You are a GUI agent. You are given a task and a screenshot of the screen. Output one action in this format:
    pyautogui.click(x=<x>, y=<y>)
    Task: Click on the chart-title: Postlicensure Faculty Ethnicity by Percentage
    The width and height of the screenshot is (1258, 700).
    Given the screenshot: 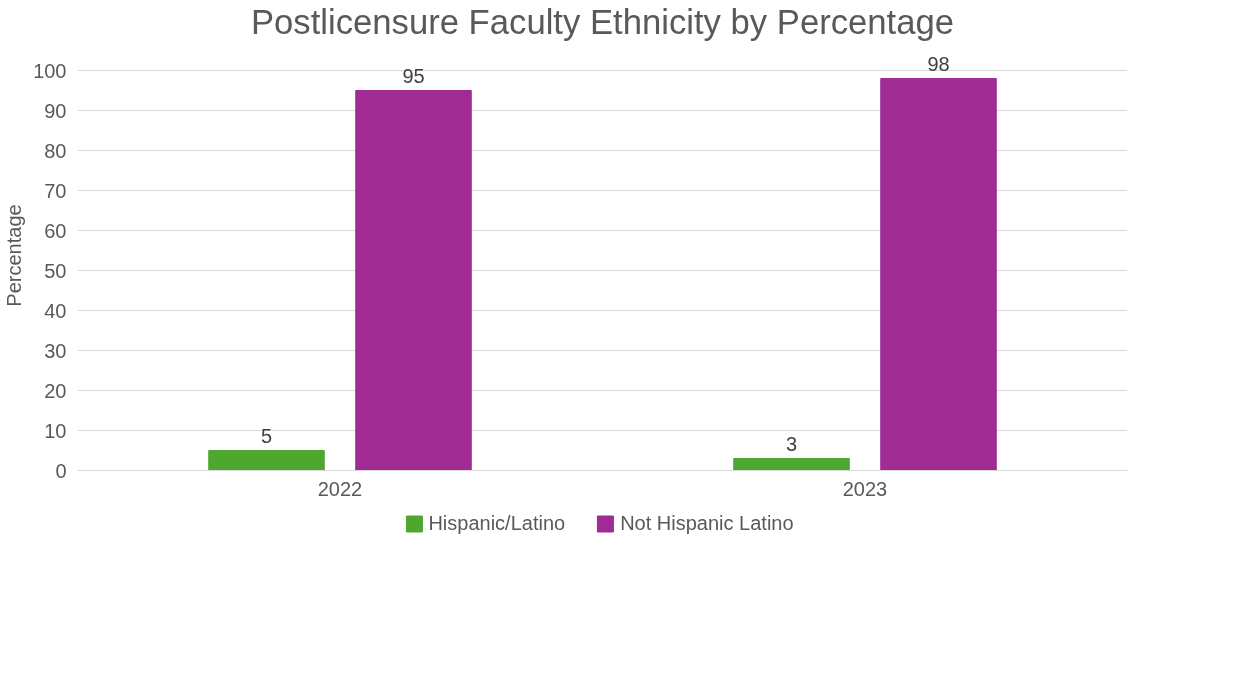 What is the action you would take?
    pyautogui.click(x=602, y=21)
    